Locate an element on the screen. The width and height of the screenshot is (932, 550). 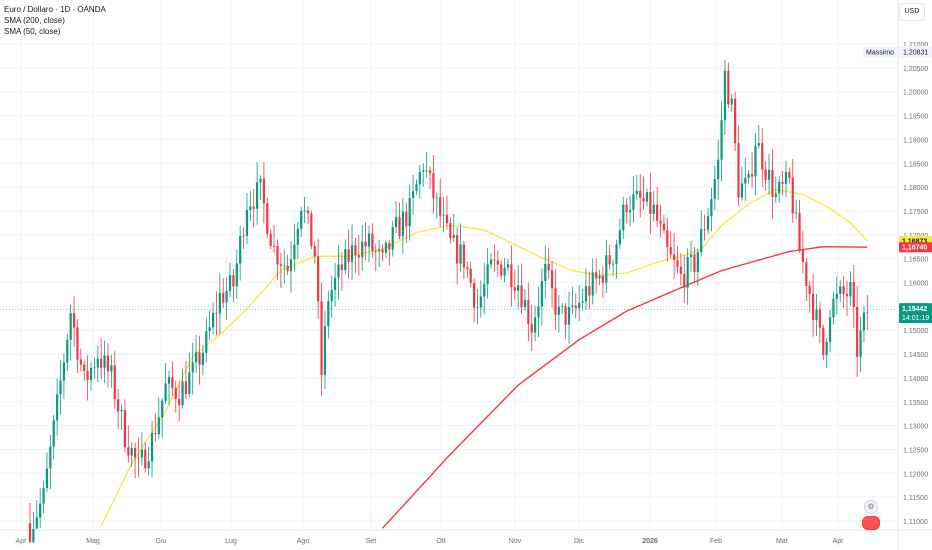
time-tick-label: Mar is located at coordinates (782, 541).